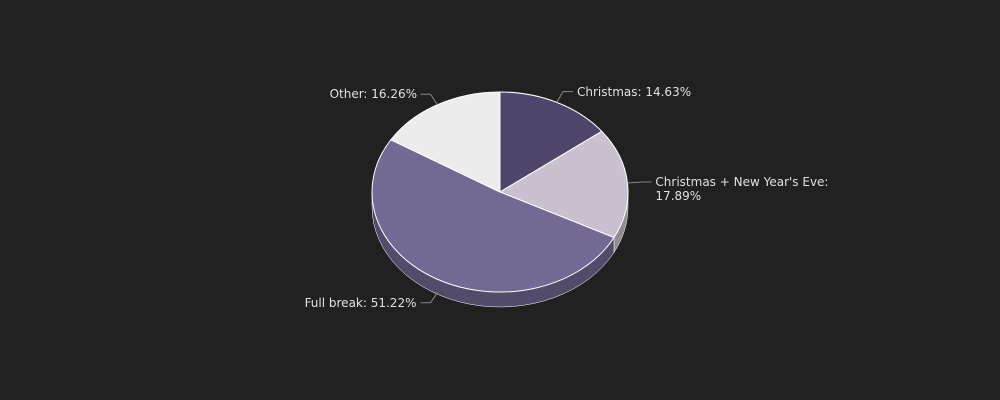 Image resolution: width=1000 pixels, height=400 pixels. What do you see at coordinates (634, 91) in the screenshot?
I see `slice-label: Christmas: 14.63%` at bounding box center [634, 91].